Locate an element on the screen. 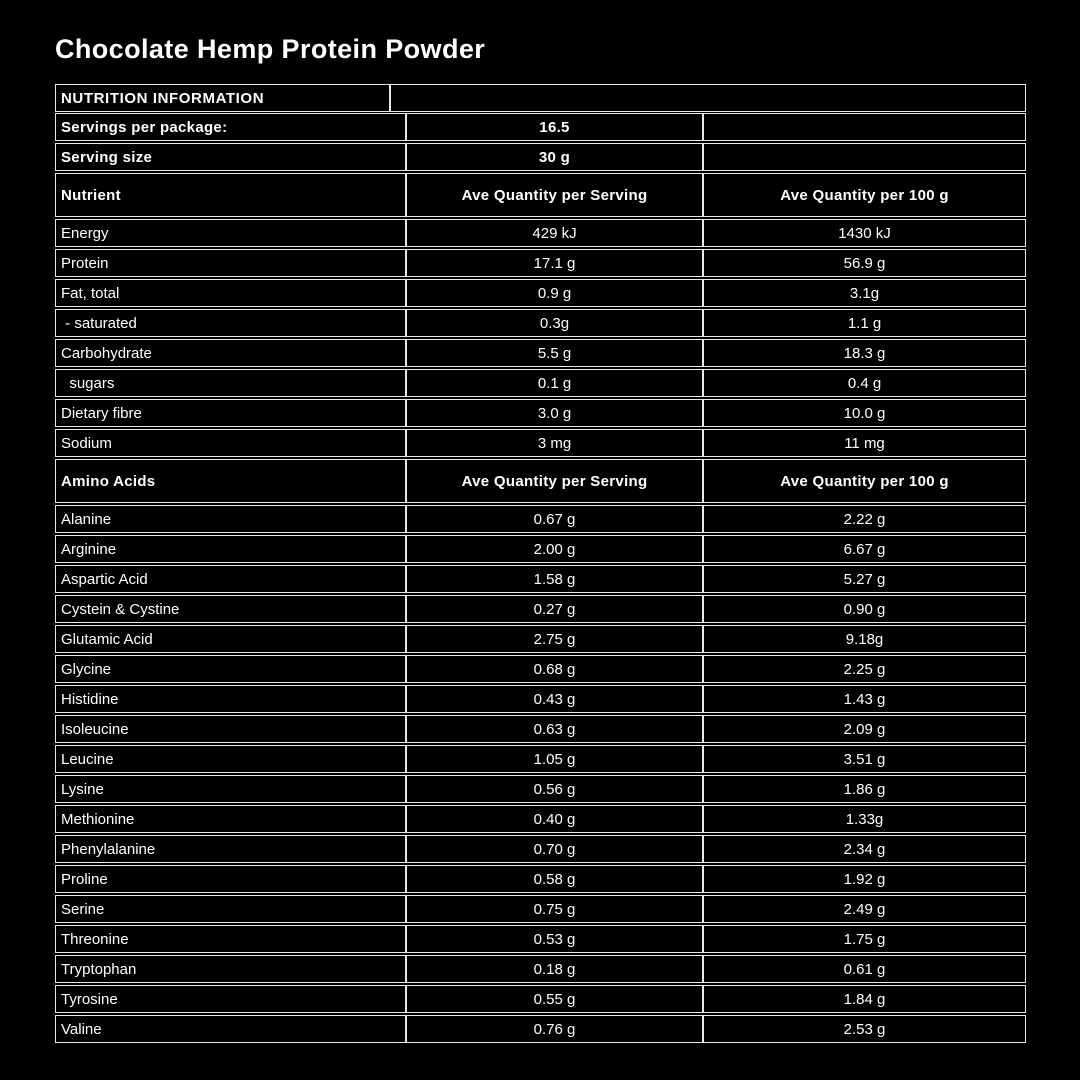 The image size is (1080, 1080). row-label: Aspartic Acid is located at coordinates (230, 579).